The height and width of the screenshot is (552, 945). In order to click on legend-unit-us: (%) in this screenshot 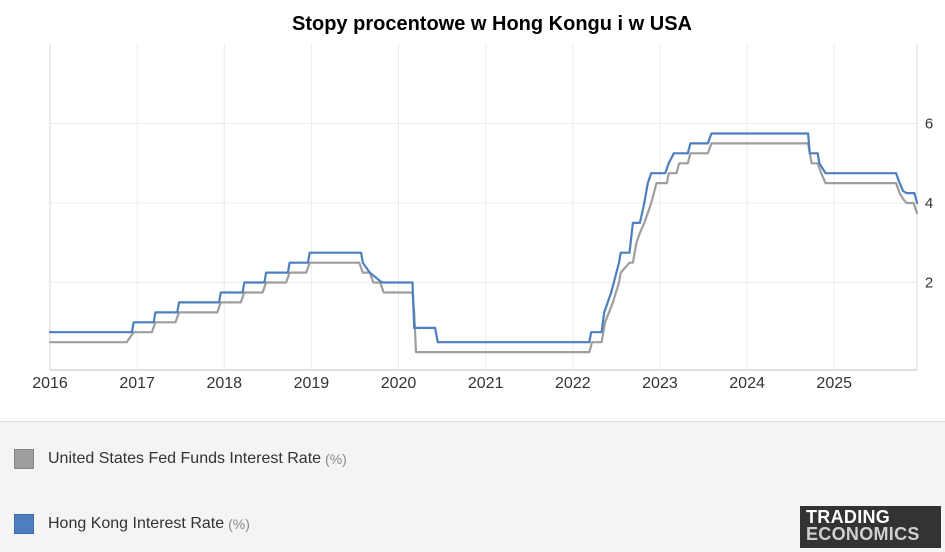, I will do `click(336, 459)`.